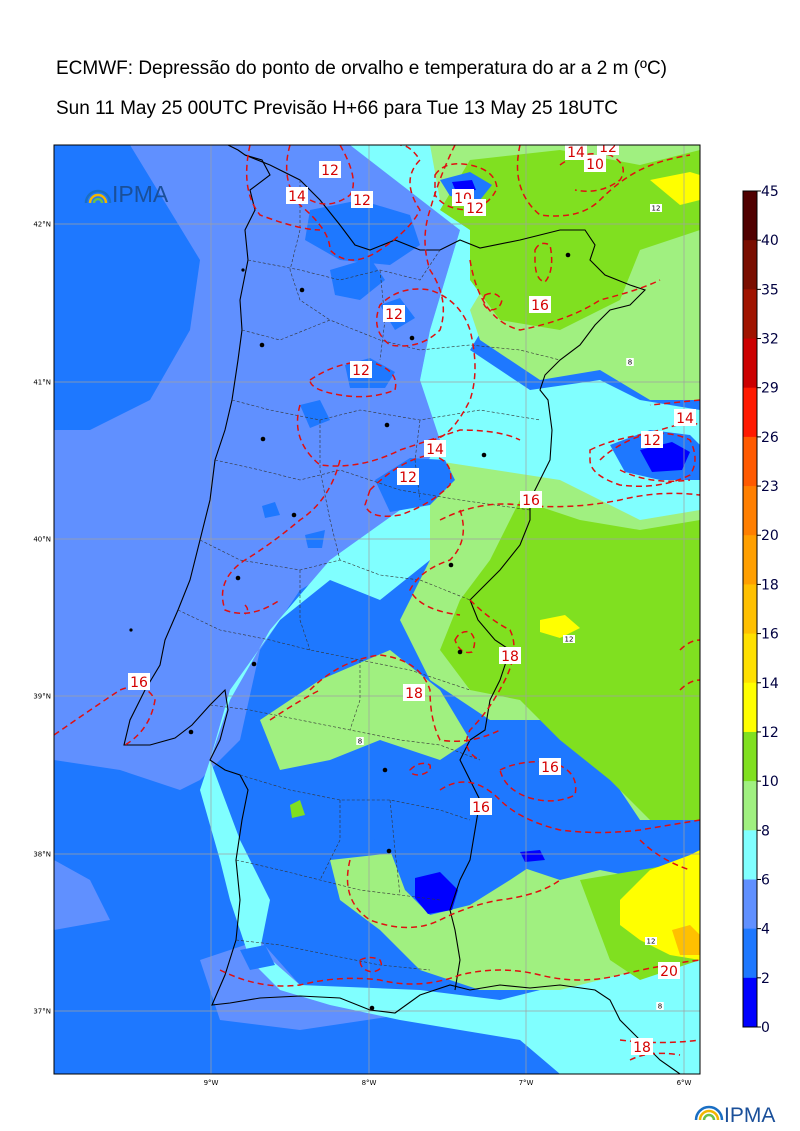 This screenshot has height=1131, width=800. What do you see at coordinates (669, 971) in the screenshot?
I see `contour-label: 20` at bounding box center [669, 971].